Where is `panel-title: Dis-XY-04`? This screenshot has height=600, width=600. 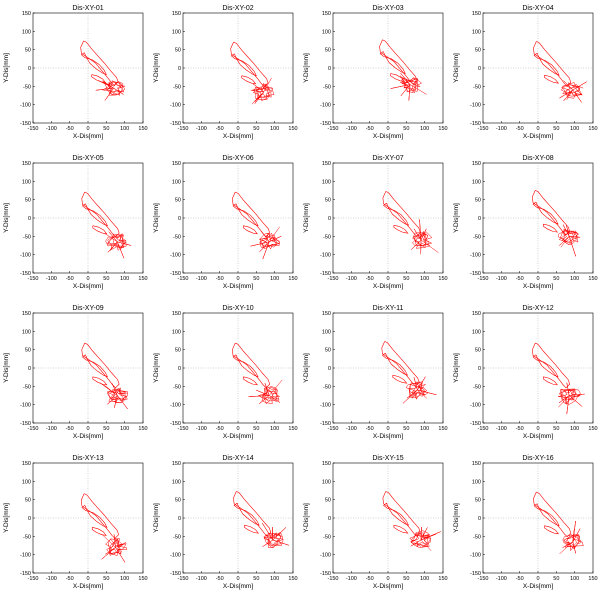 panel-title: Dis-XY-04 is located at coordinates (537, 8).